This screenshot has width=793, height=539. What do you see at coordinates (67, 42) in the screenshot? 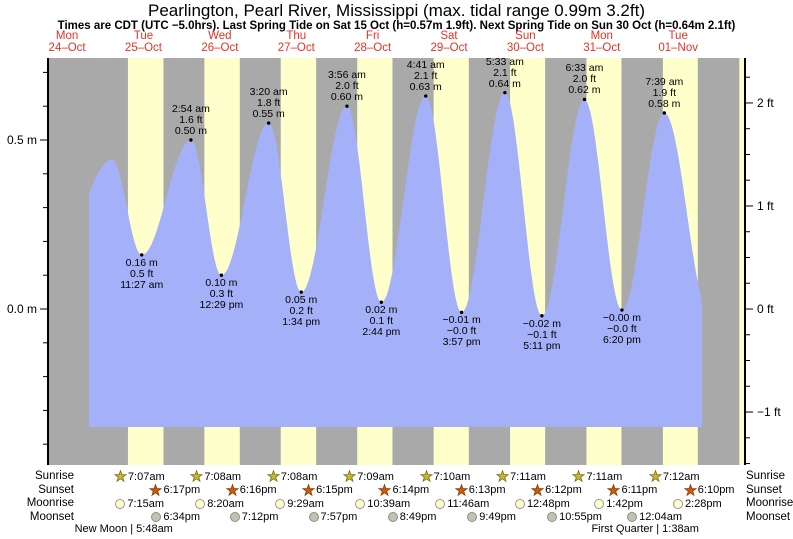
I see `day-label: Mon 24–Oct` at bounding box center [67, 42].